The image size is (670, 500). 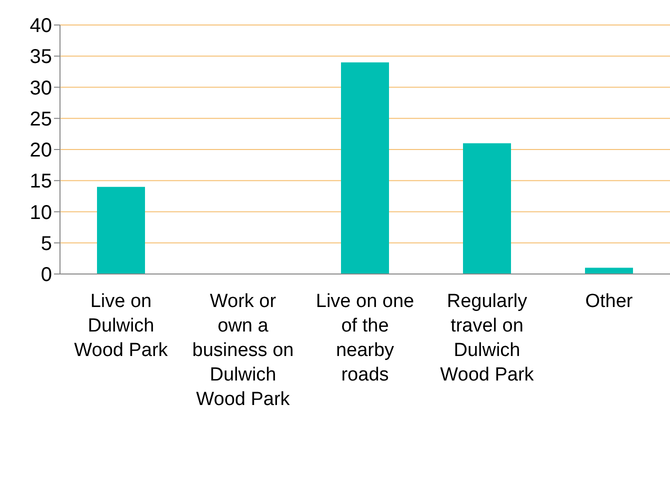 What do you see at coordinates (487, 338) in the screenshot?
I see `x-tick-label: Regularly travel on Dulwich Wood Park` at bounding box center [487, 338].